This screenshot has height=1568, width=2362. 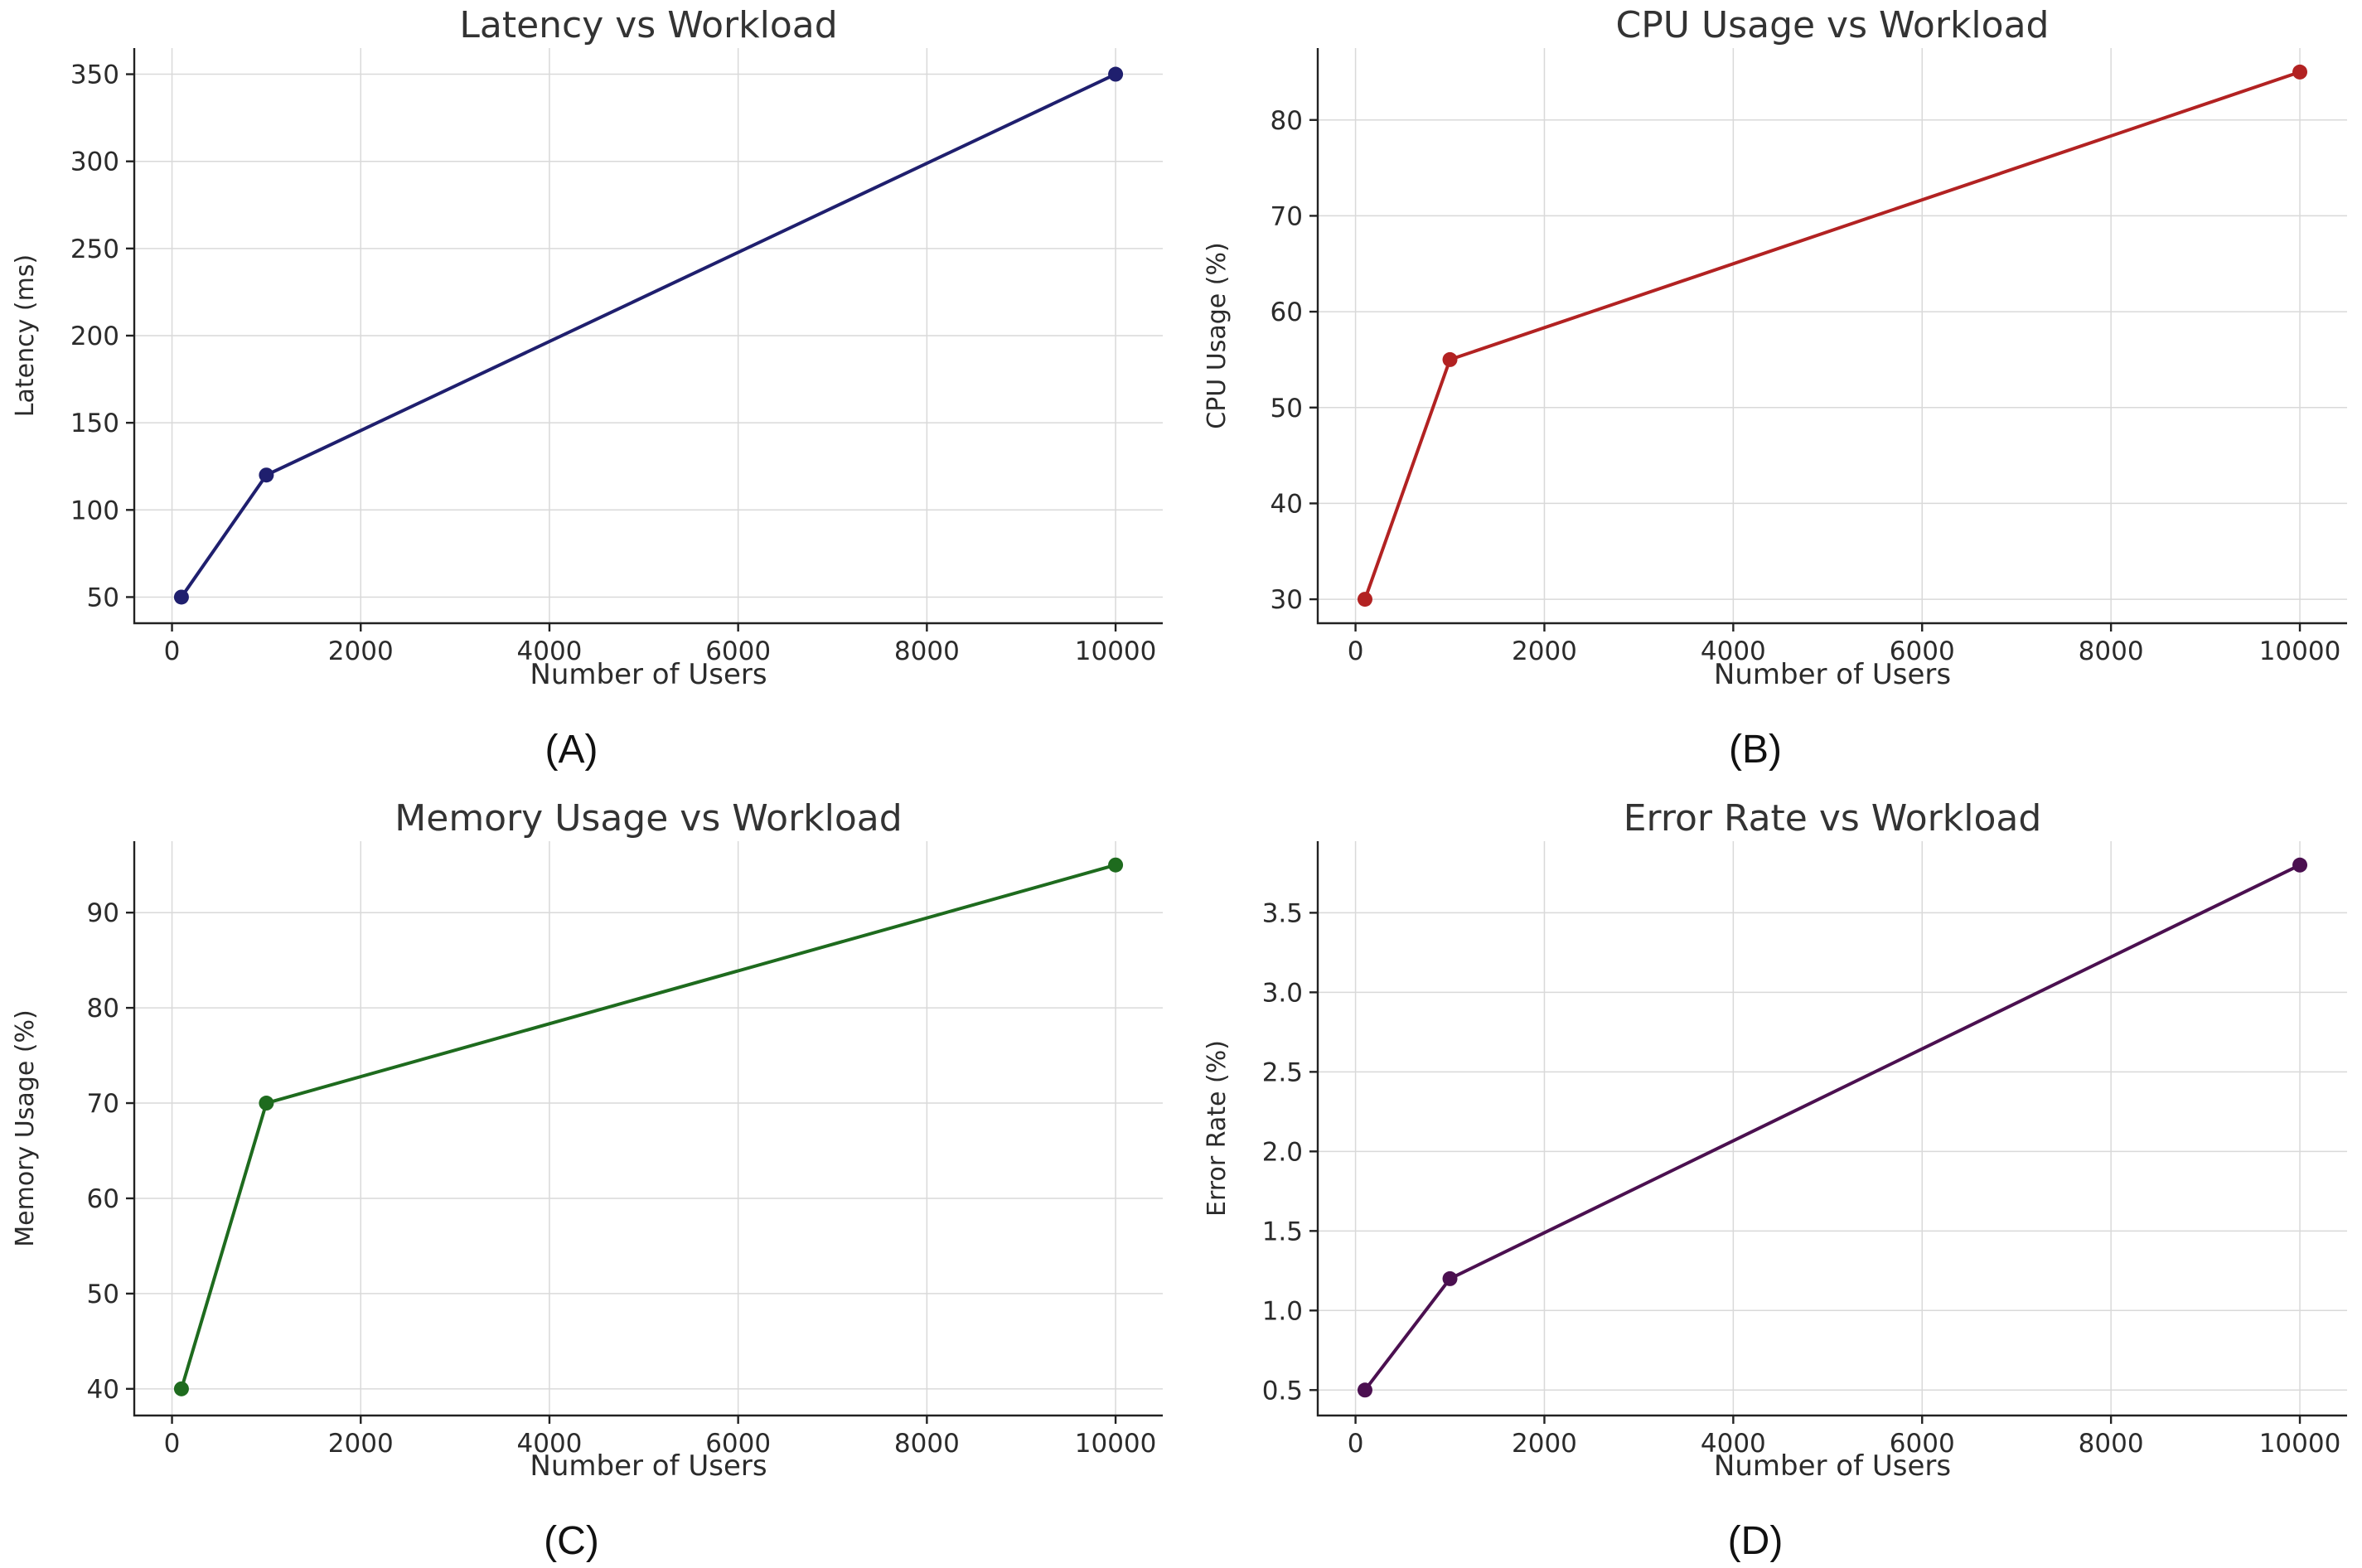 What do you see at coordinates (1282, 1072) in the screenshot?
I see `y-tick-label: 2.5` at bounding box center [1282, 1072].